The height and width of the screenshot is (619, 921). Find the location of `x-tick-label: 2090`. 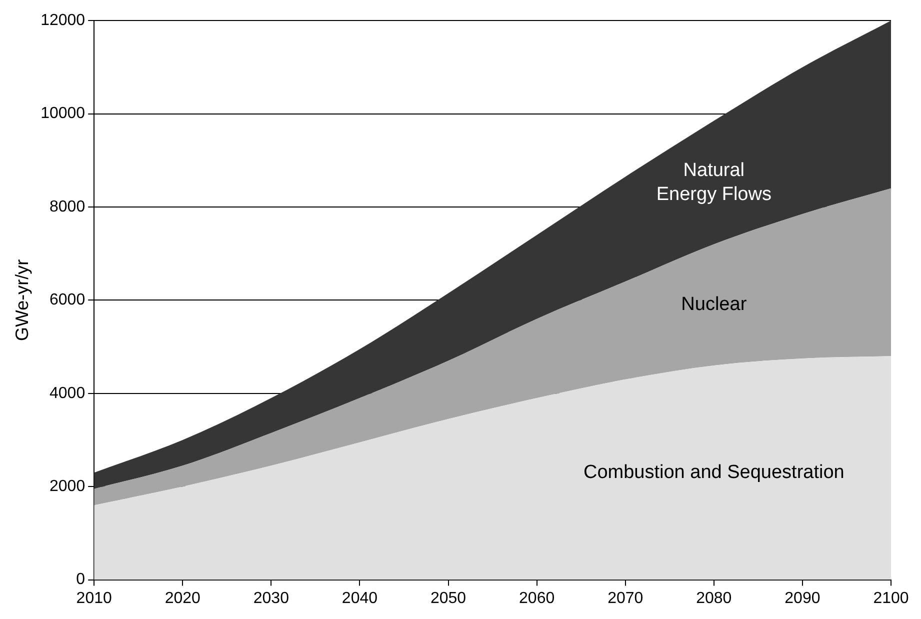

x-tick-label: 2090 is located at coordinates (802, 598).